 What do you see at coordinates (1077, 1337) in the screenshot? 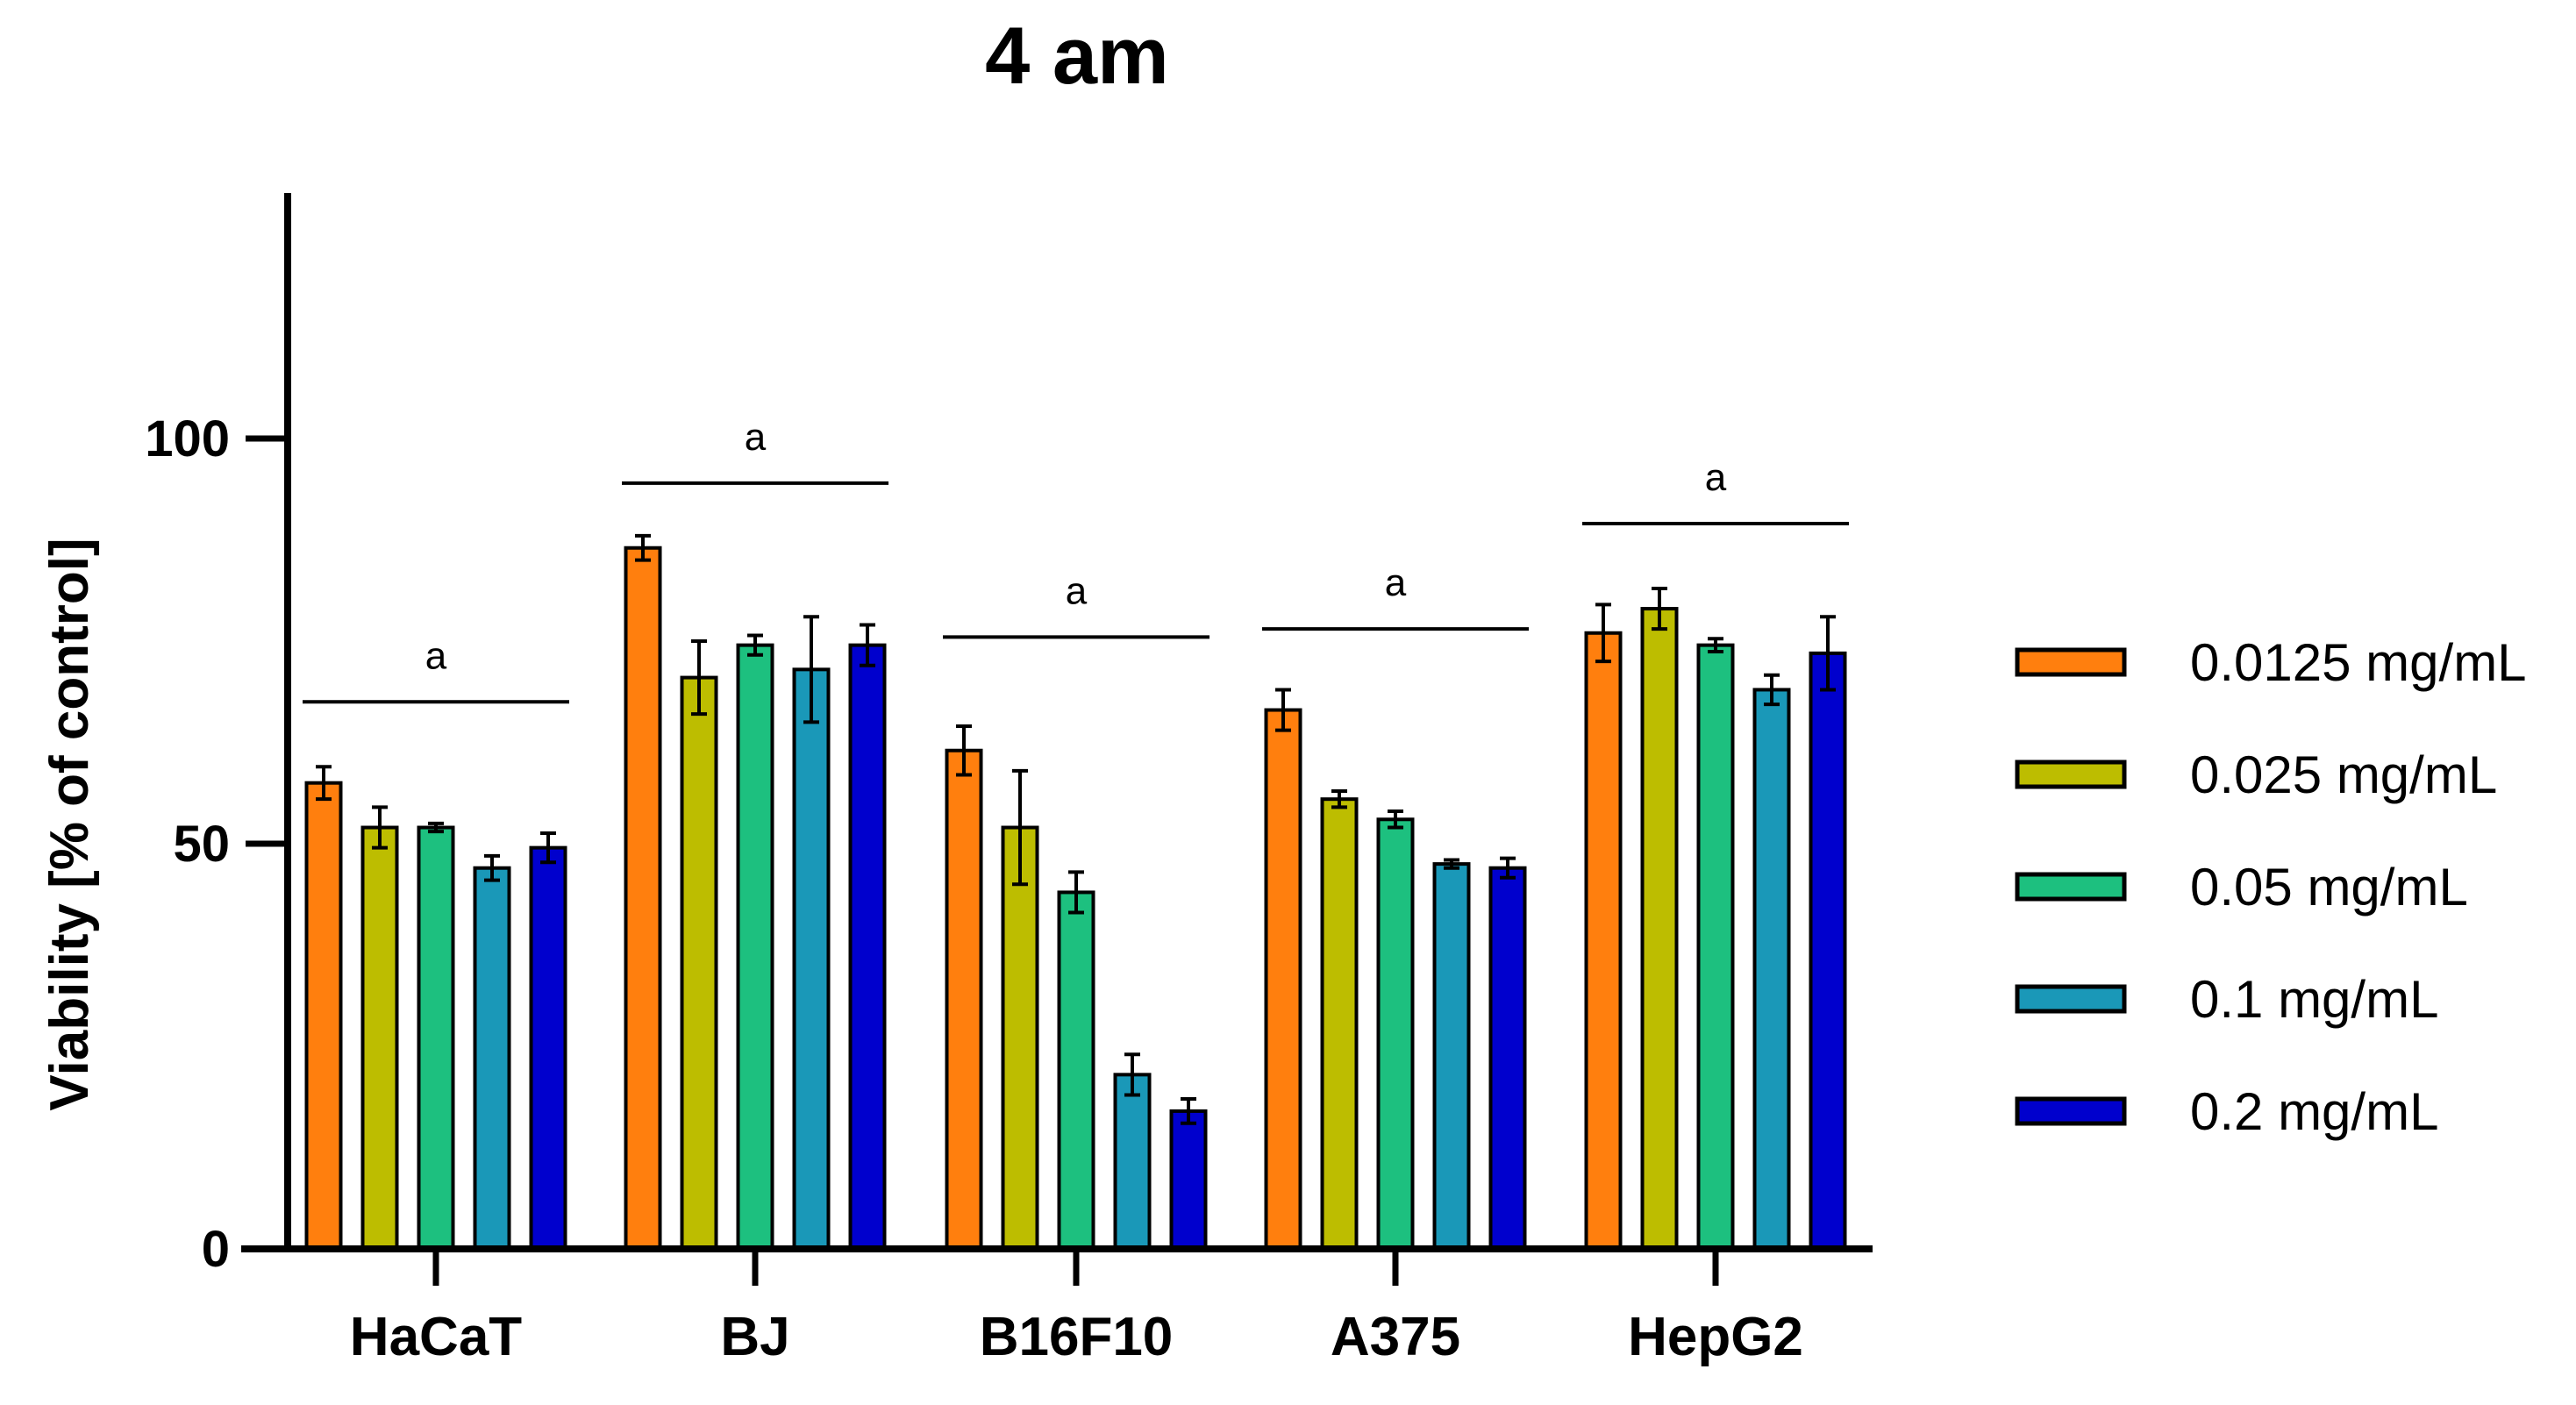
I see `x-tick-label-b16f10: B16F10` at bounding box center [1077, 1337].